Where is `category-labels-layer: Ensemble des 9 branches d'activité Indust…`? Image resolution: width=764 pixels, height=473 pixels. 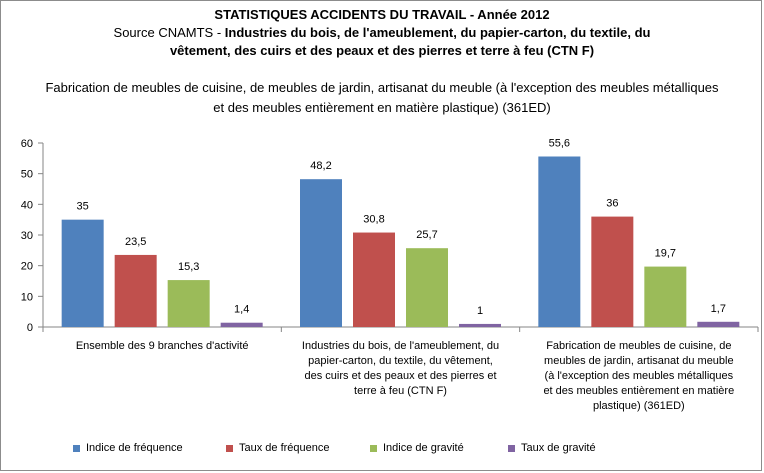 category-labels-layer: Ensemble des 9 branches d'activité Indust… is located at coordinates (405, 376).